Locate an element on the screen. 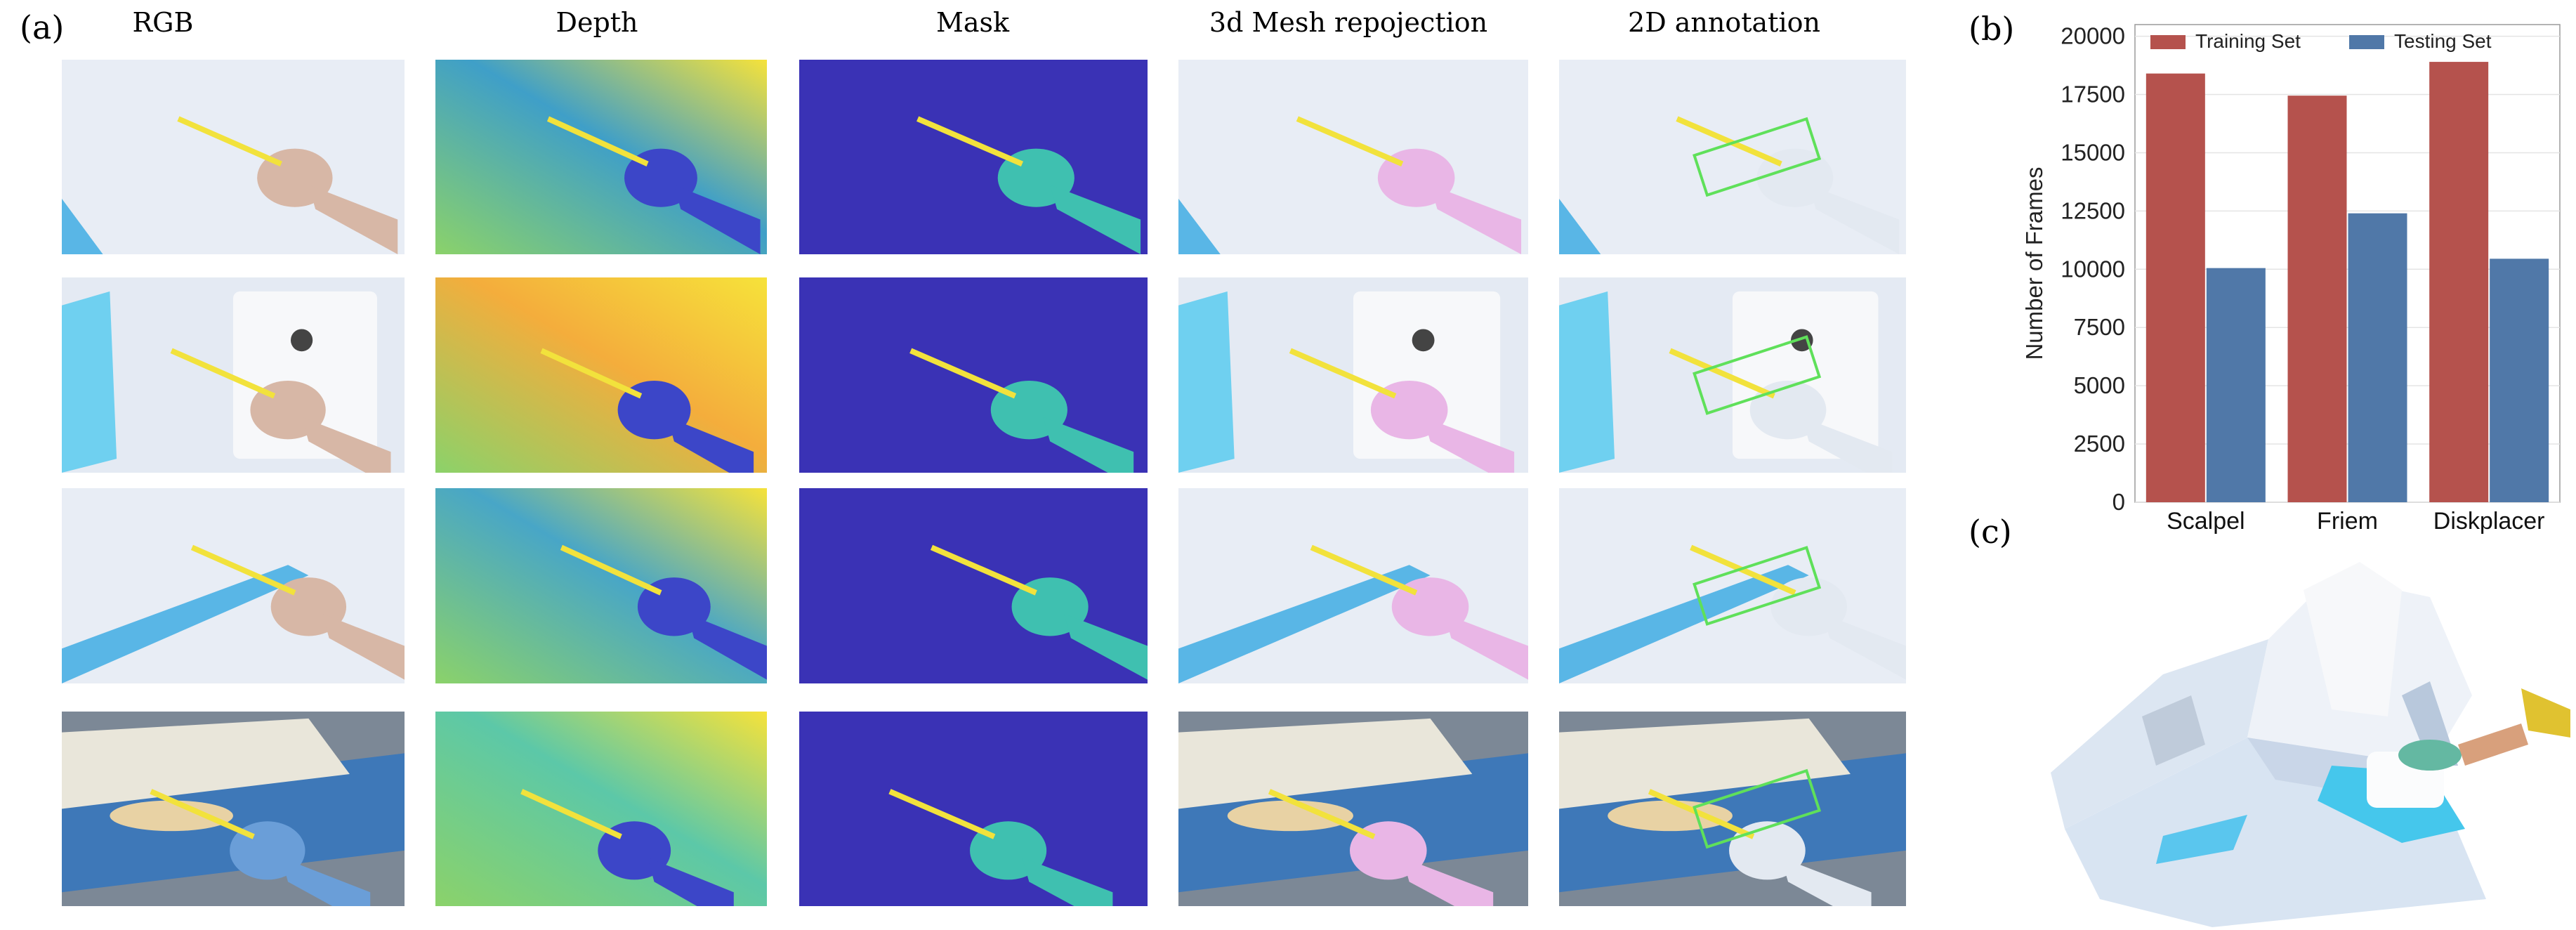  x-tick-label-0: Scalpel is located at coordinates (2206, 521).